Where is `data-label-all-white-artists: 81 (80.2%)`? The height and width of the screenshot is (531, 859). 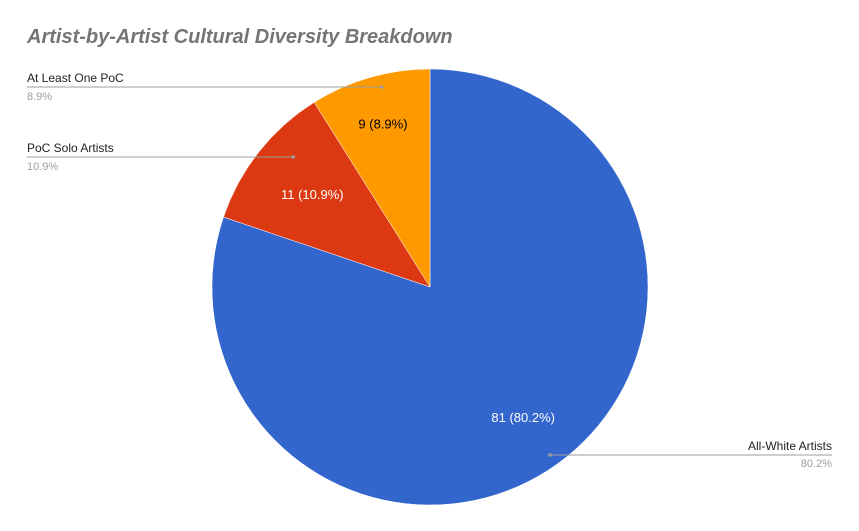
data-label-all-white-artists: 81 (80.2%) is located at coordinates (523, 417).